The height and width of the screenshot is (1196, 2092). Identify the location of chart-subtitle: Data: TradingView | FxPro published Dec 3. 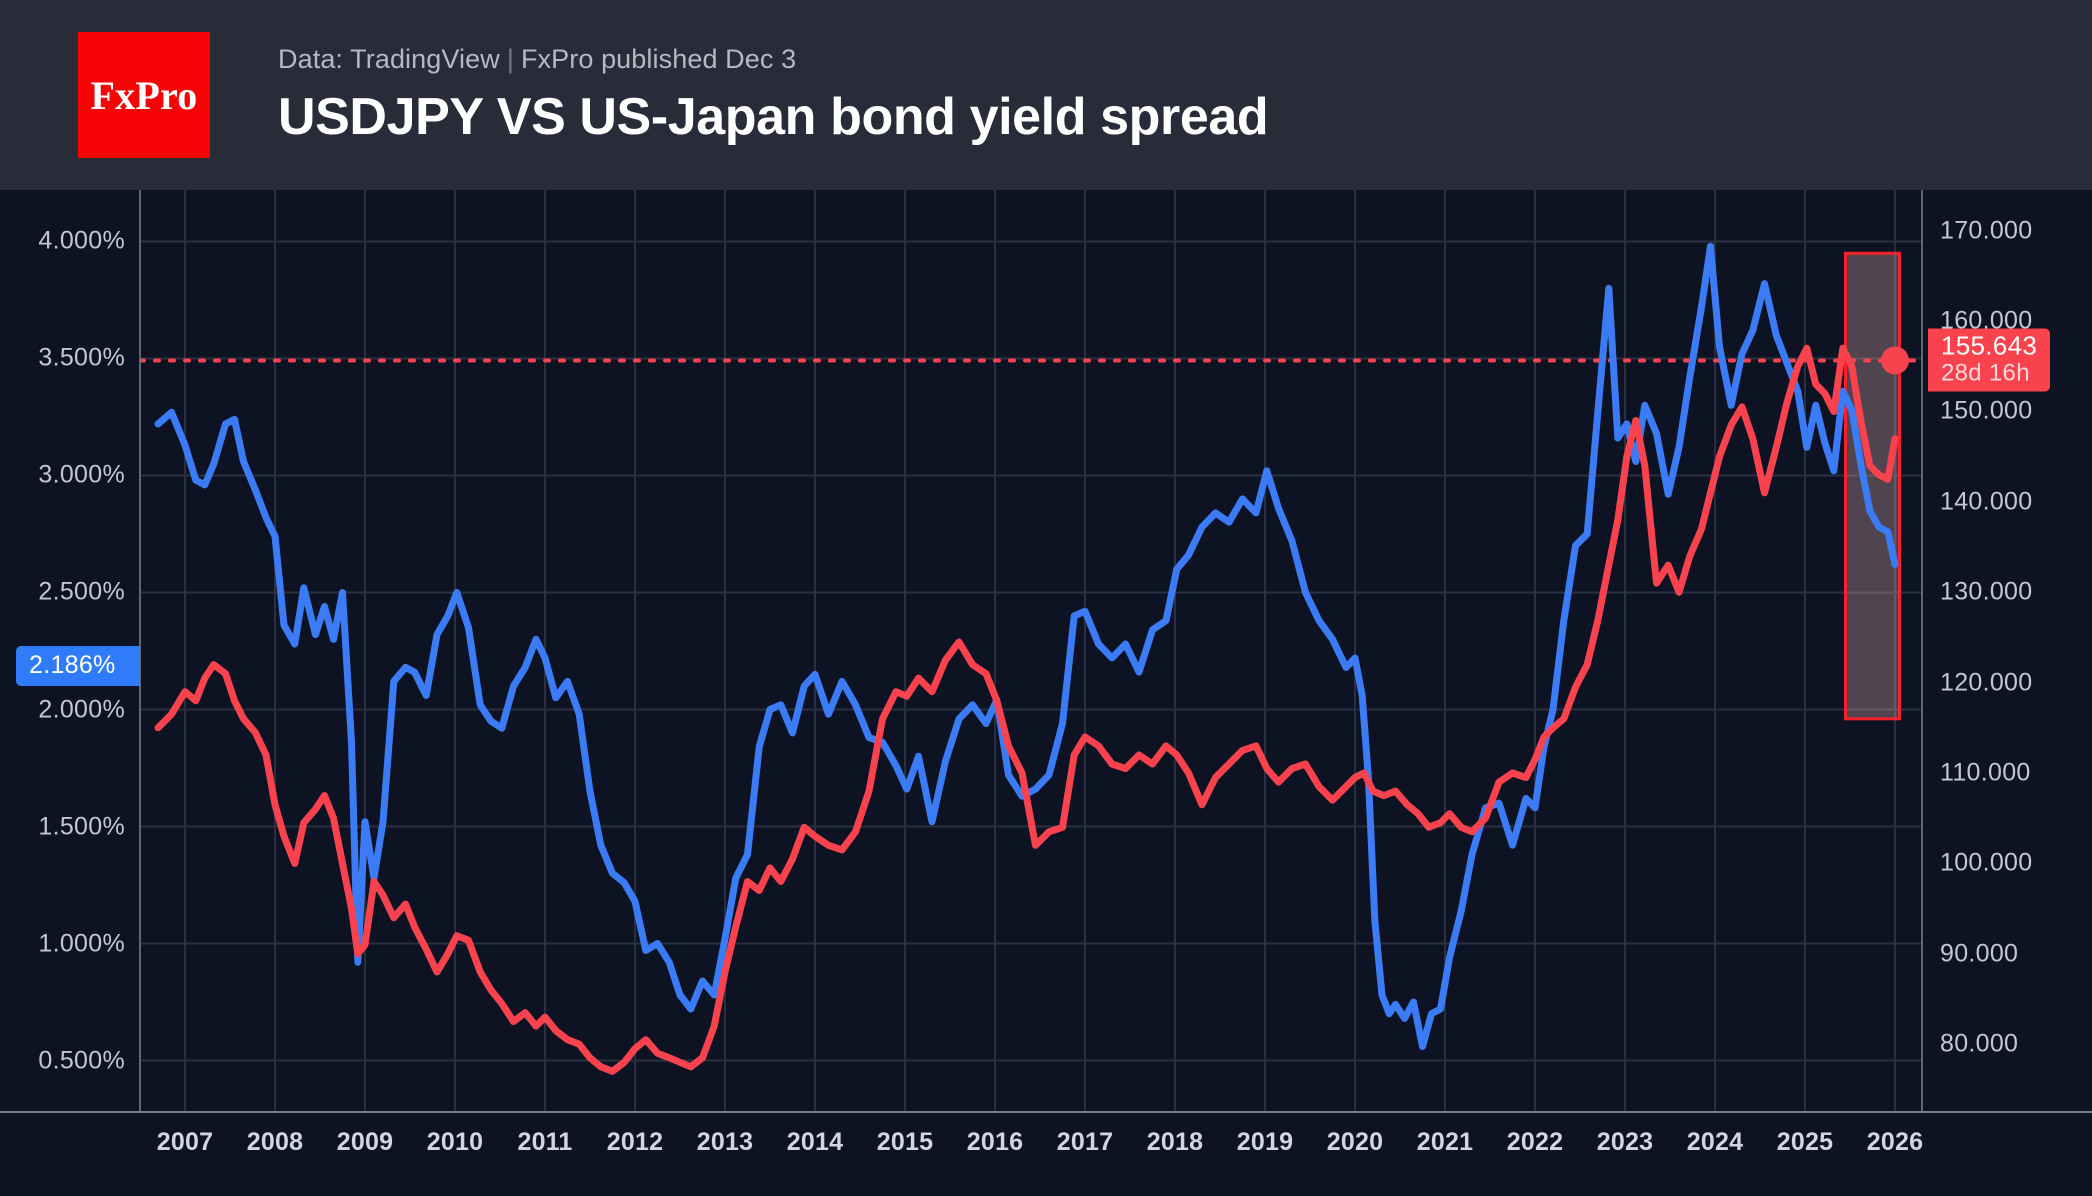
(773, 59).